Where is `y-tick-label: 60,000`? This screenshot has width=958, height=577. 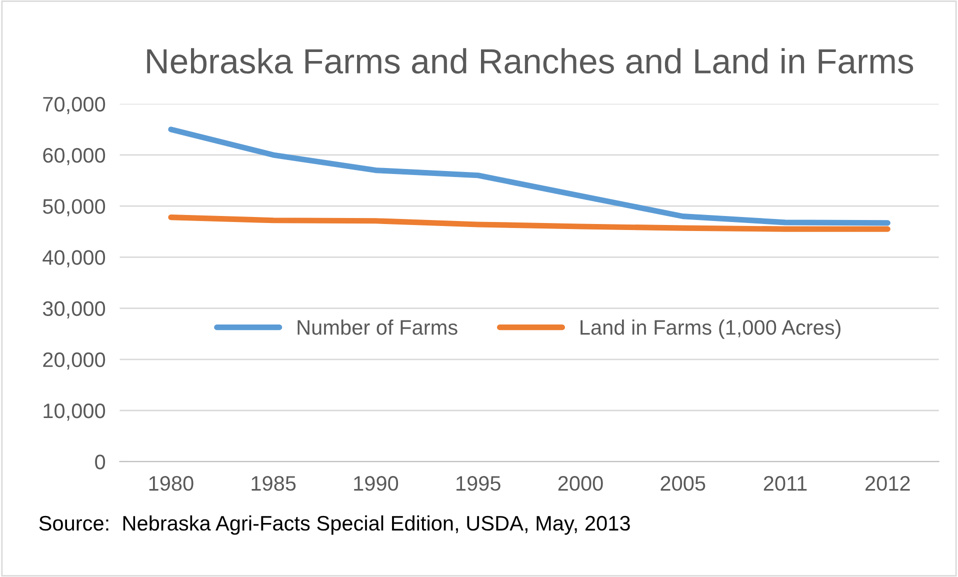 y-tick-label: 60,000 is located at coordinates (74, 157).